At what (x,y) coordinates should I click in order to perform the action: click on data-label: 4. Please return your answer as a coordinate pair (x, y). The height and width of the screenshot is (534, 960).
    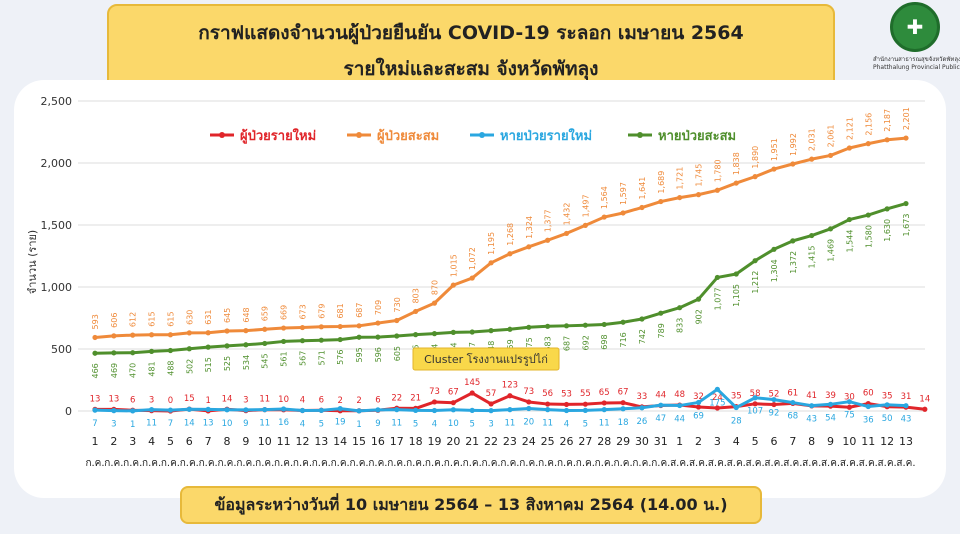
    Looking at the image, I should click on (302, 401).